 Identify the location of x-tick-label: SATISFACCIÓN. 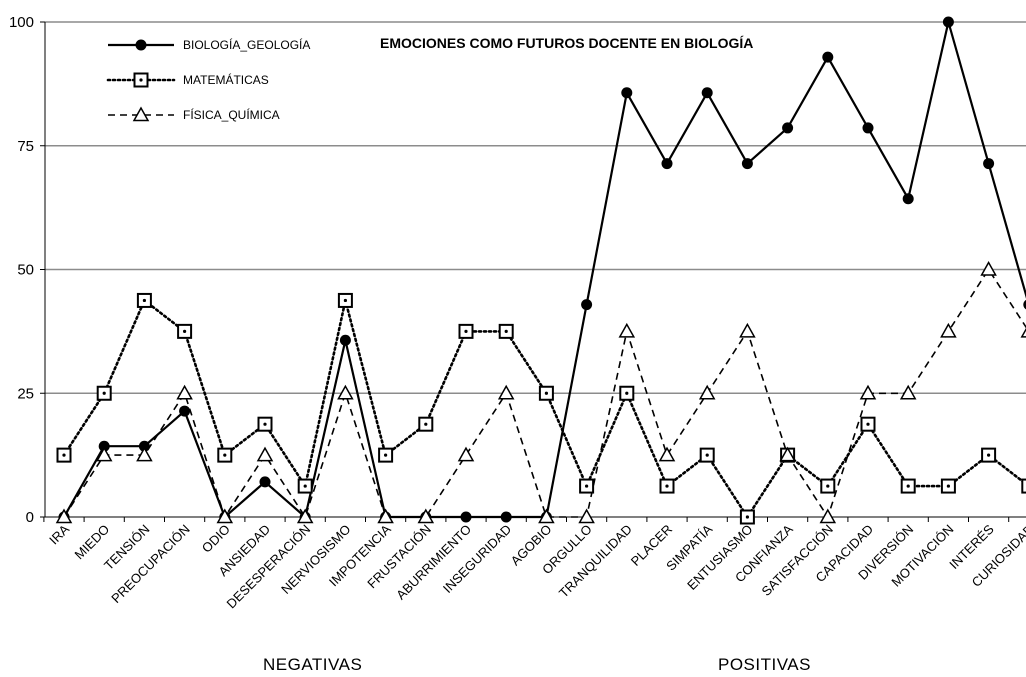
(797, 560).